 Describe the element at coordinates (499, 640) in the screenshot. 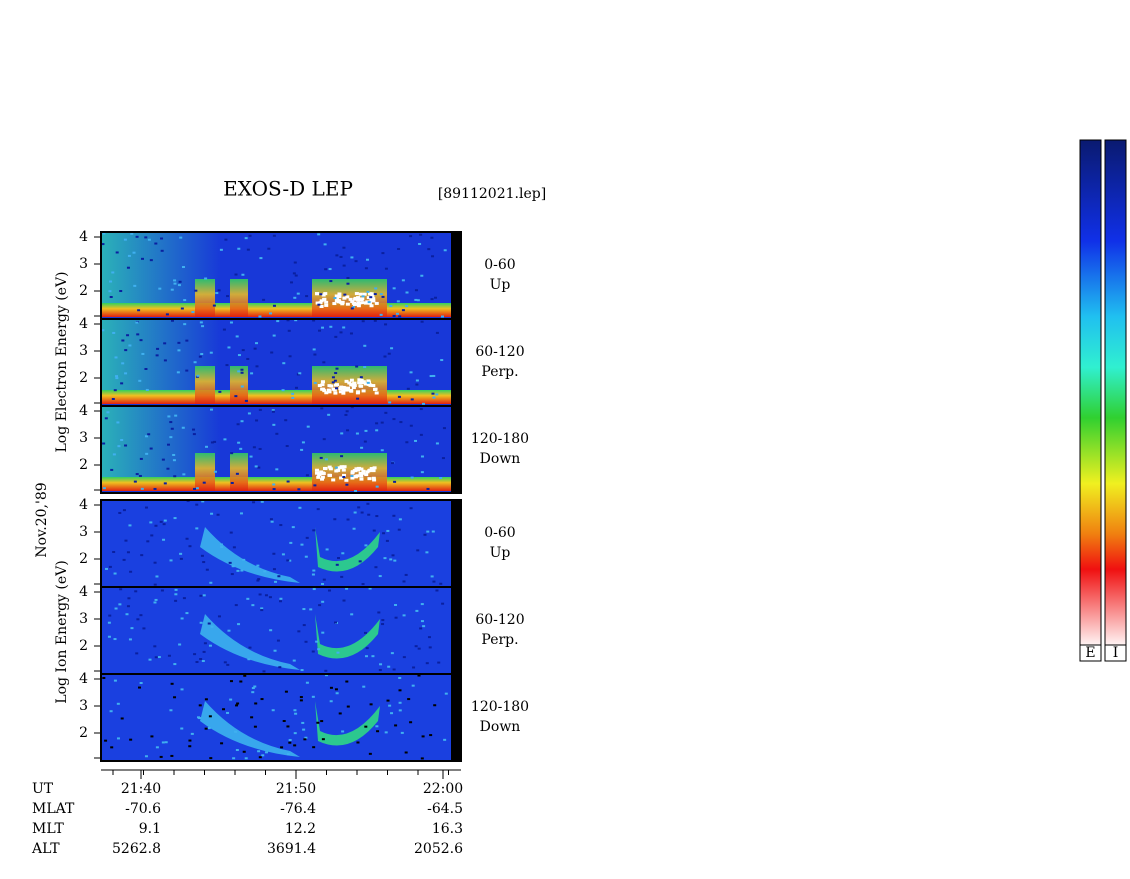

I see `panel-direction: Perp.` at that location.